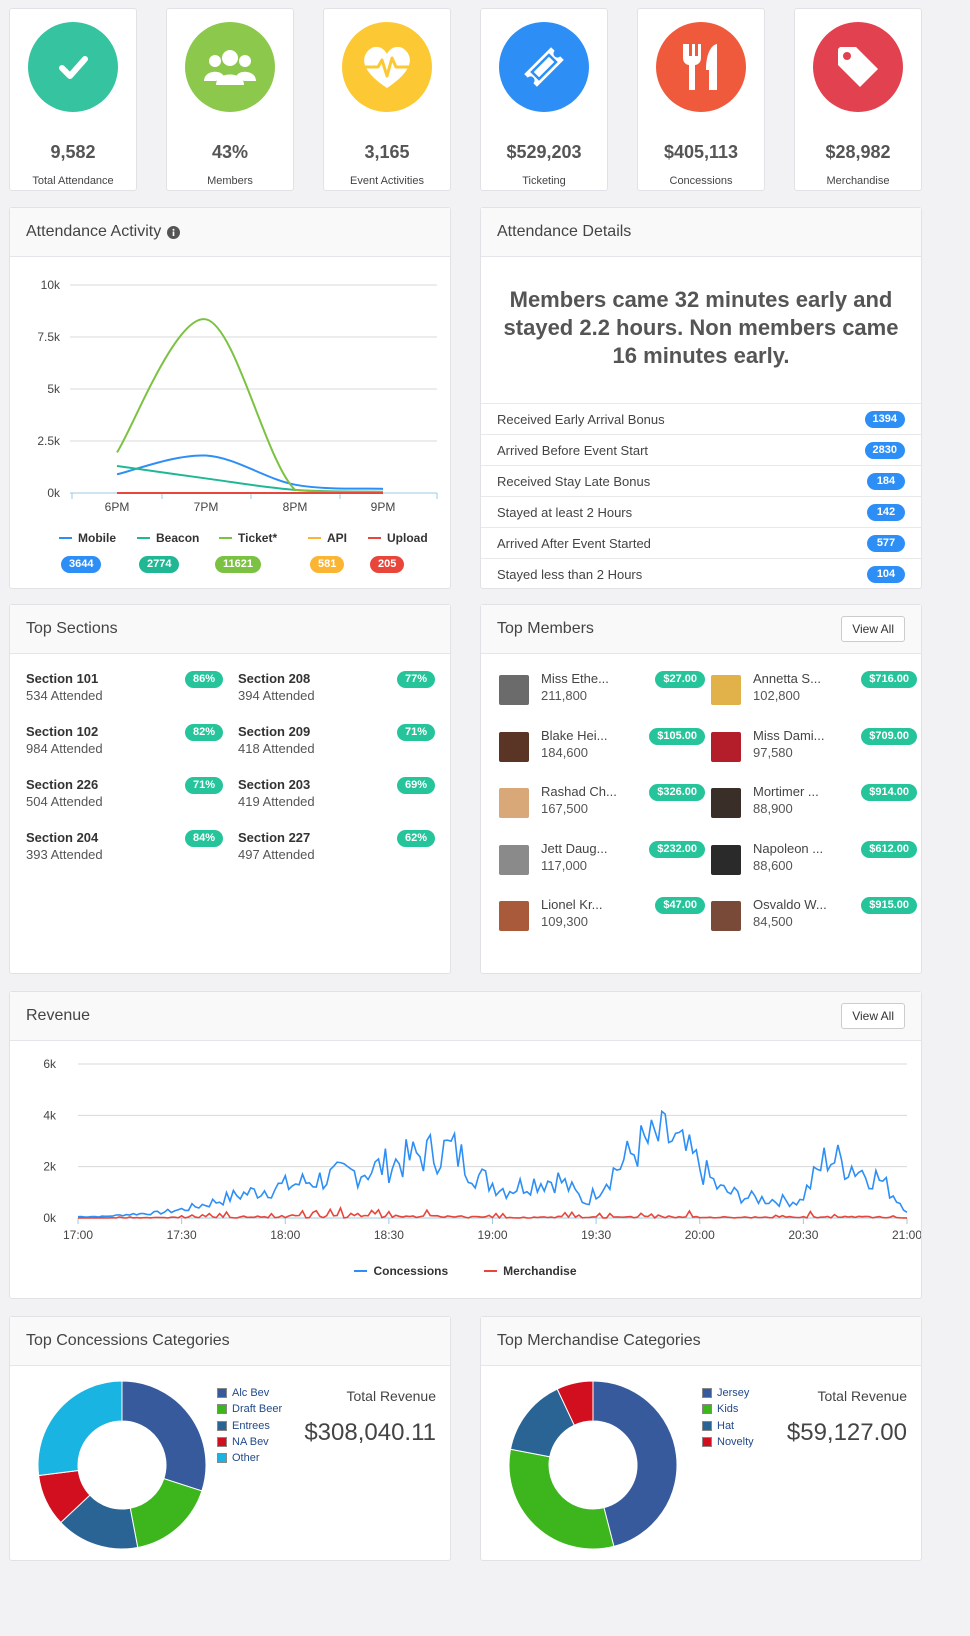  I want to click on section-percent-badge: 77%, so click(415, 679).